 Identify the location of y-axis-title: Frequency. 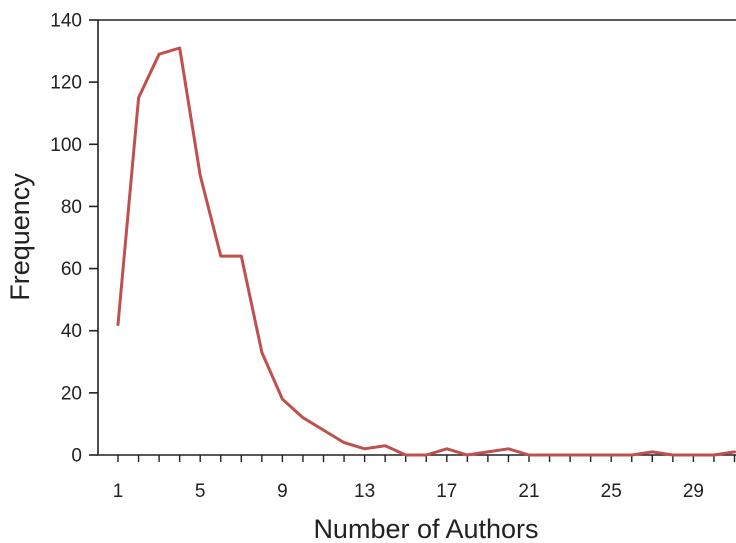
(20, 237).